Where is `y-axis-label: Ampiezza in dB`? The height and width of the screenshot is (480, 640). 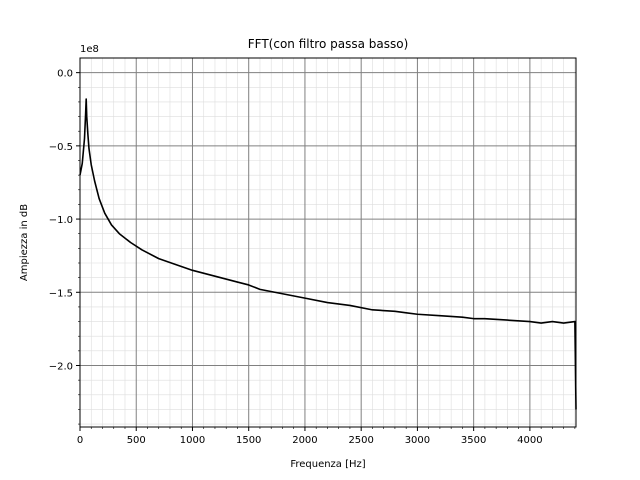
y-axis-label: Ampiezza in dB is located at coordinates (24, 242).